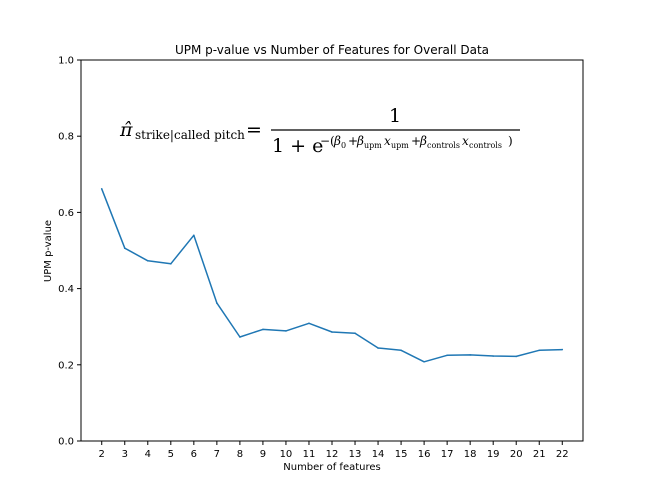 The height and width of the screenshot is (504, 648). What do you see at coordinates (148, 454) in the screenshot?
I see `x-tick-label: 4` at bounding box center [148, 454].